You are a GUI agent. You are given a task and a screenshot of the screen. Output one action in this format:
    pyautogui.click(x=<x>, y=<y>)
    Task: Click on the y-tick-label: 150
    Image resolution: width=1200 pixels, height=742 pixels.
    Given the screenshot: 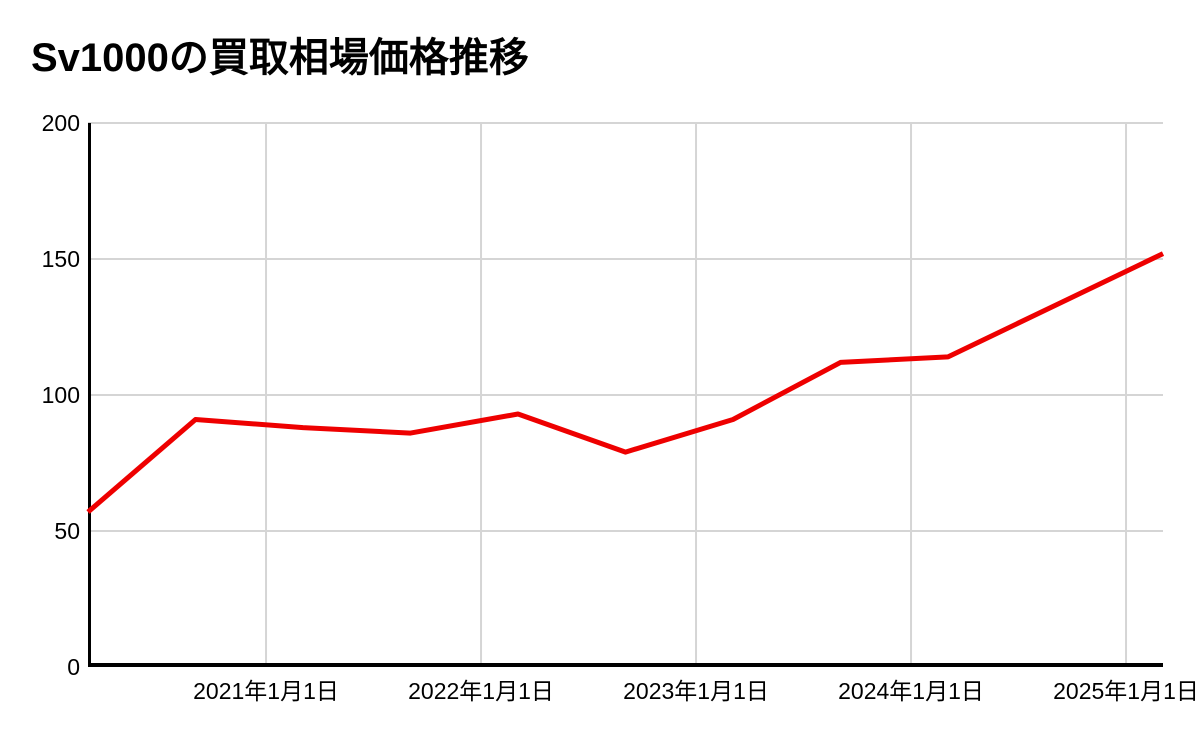 What is the action you would take?
    pyautogui.click(x=60, y=259)
    